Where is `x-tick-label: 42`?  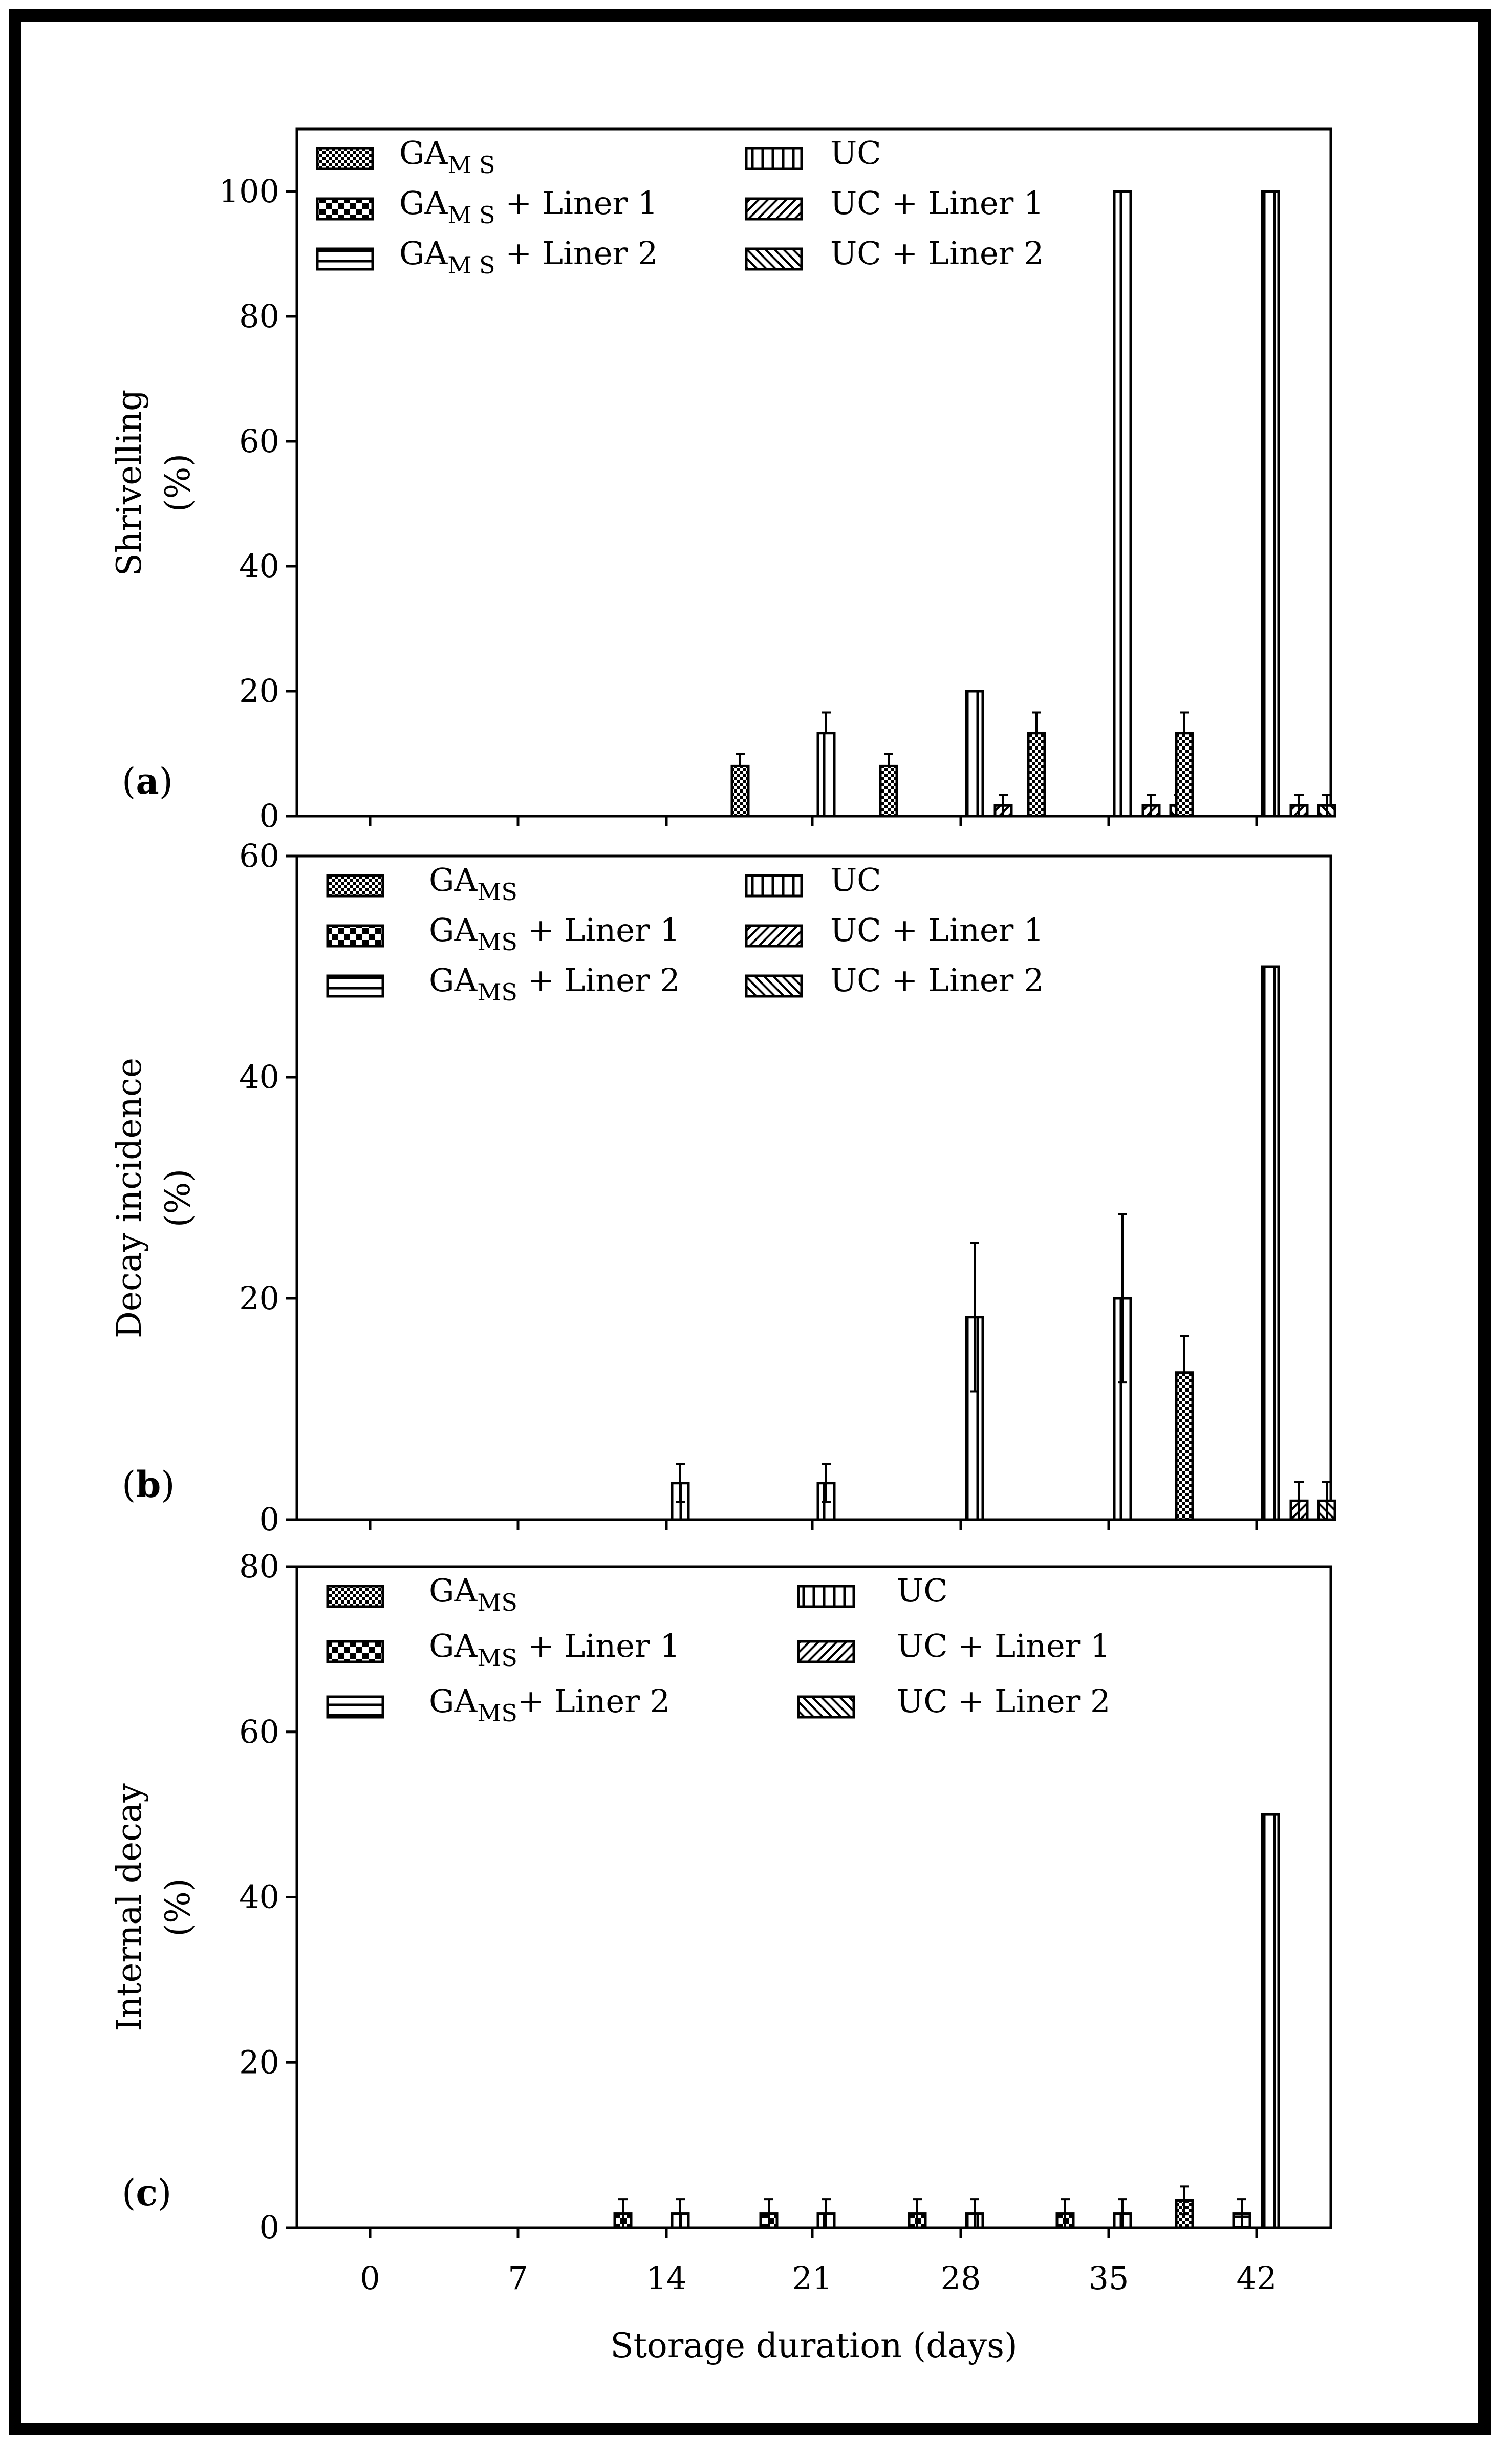
x-tick-label: 42 is located at coordinates (1257, 2278).